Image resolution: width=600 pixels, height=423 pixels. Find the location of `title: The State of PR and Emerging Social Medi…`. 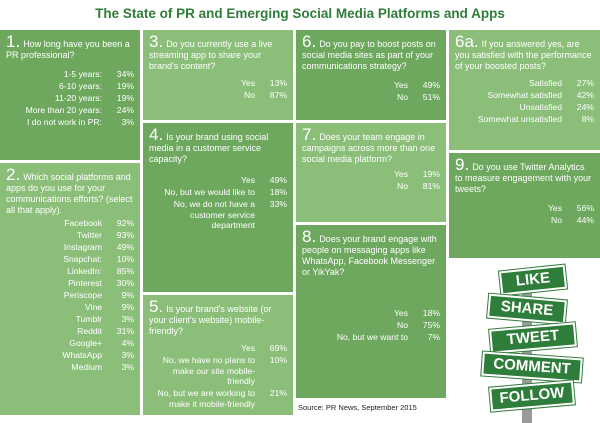

title: The State of PR and Emerging Social Medi… is located at coordinates (300, 13).